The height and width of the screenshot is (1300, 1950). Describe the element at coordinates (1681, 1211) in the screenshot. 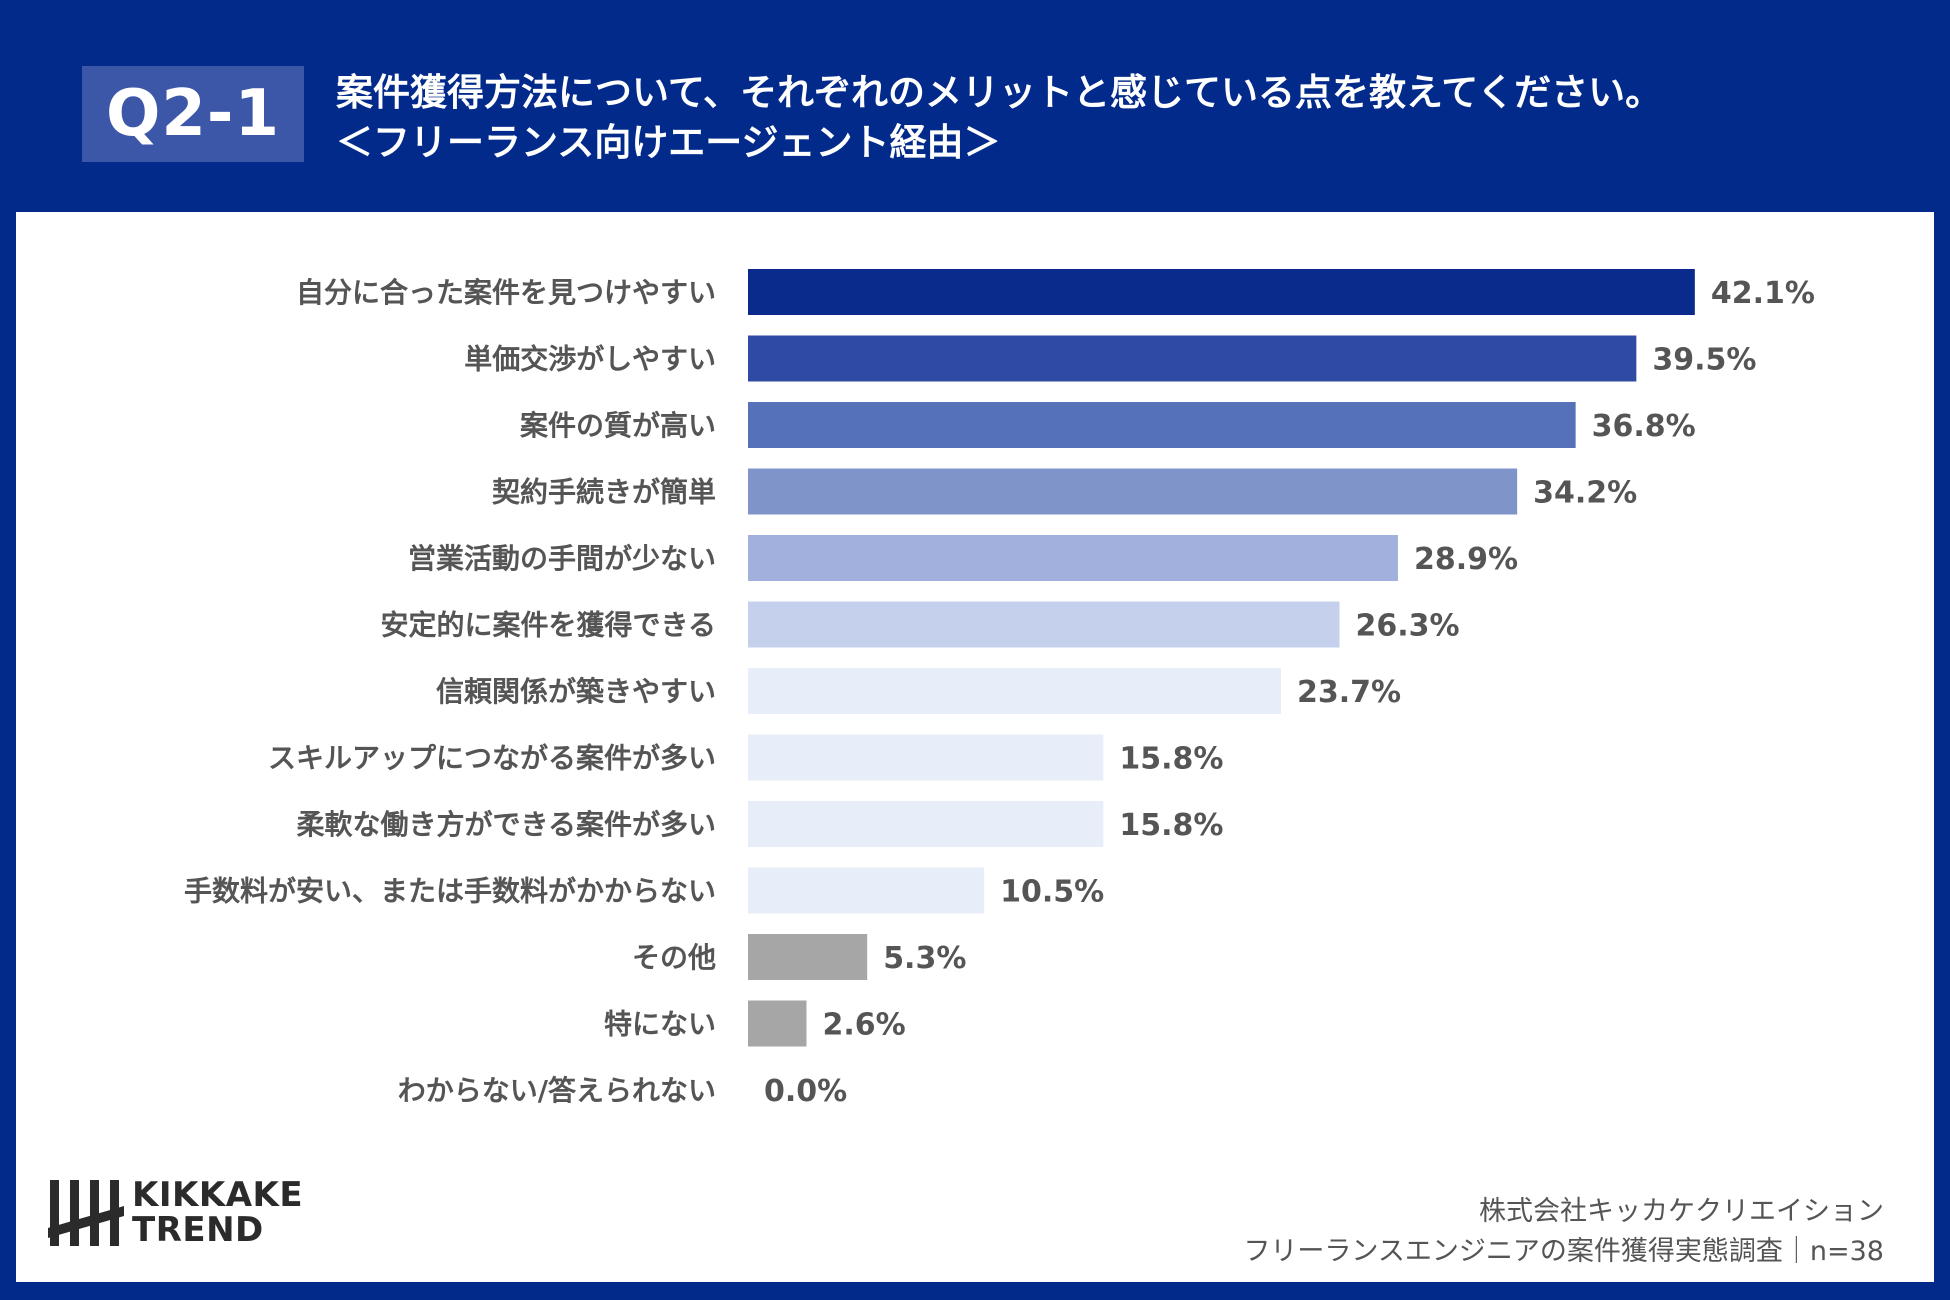

I see `source-company: 株式会社キッカケクリエイション` at that location.